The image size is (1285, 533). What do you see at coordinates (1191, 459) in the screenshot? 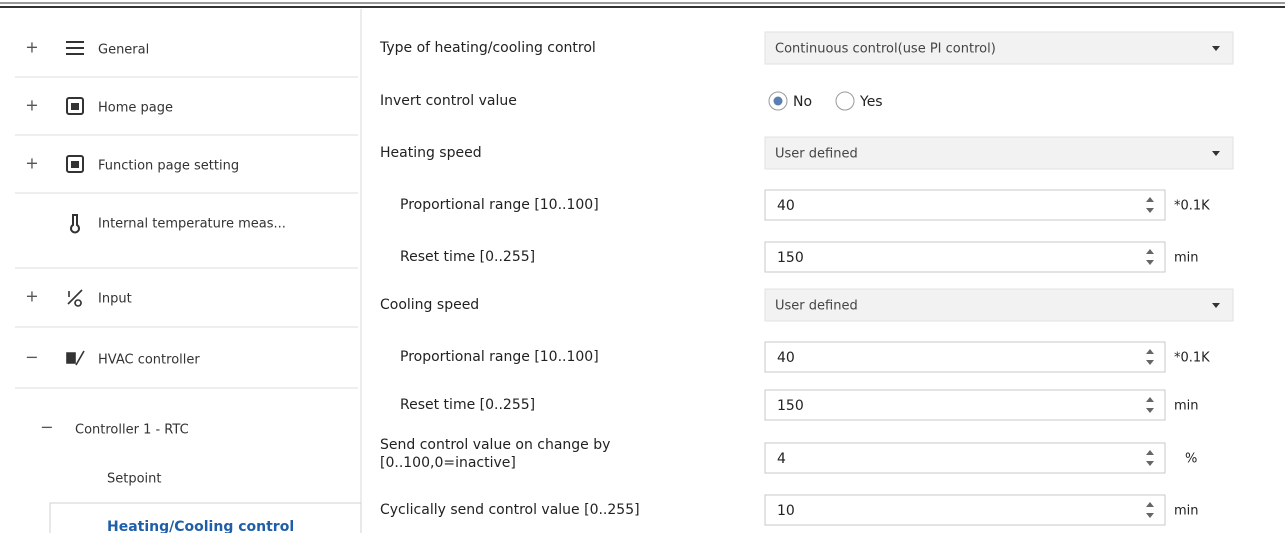
I see `unit: %` at bounding box center [1191, 459].